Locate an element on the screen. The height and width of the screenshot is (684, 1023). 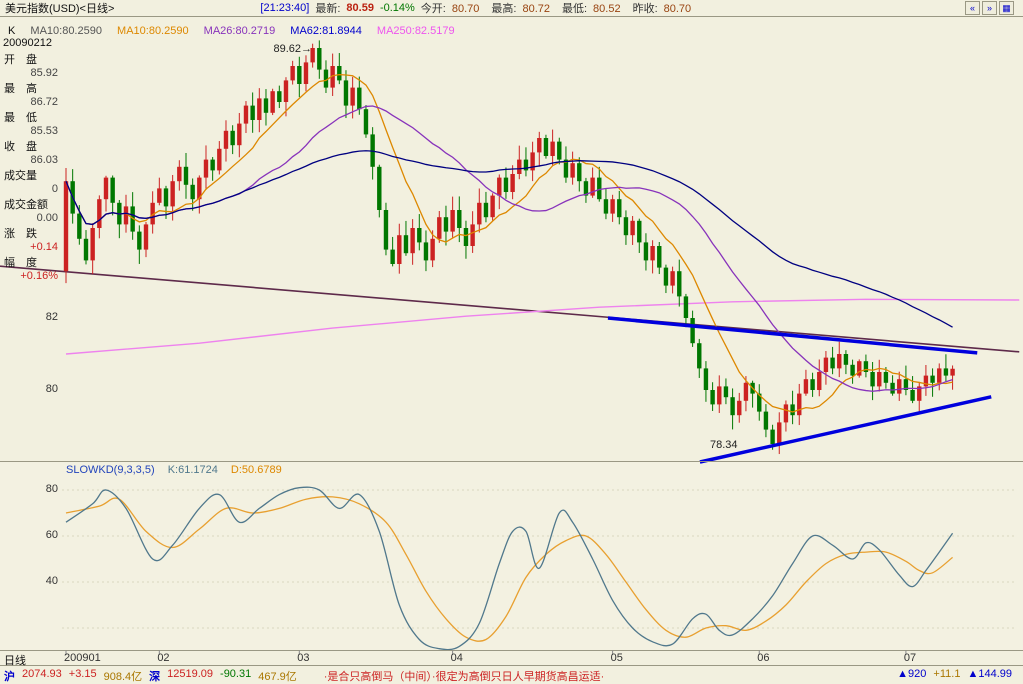
slowkd-header: SLOWKD(9,3,3,5) K:61.1724 D:50.6789 is located at coordinates (179, 470).